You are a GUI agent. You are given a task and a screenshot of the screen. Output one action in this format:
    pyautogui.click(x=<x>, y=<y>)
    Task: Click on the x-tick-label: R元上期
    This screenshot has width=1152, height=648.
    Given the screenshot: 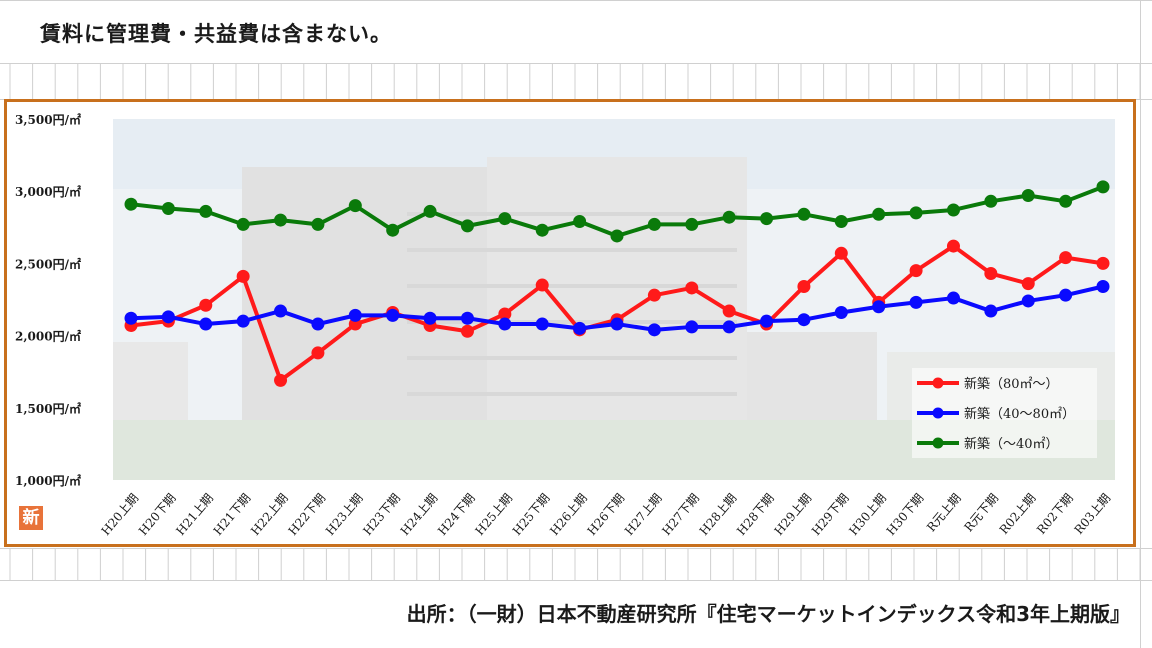 What is the action you would take?
    pyautogui.click(x=944, y=513)
    